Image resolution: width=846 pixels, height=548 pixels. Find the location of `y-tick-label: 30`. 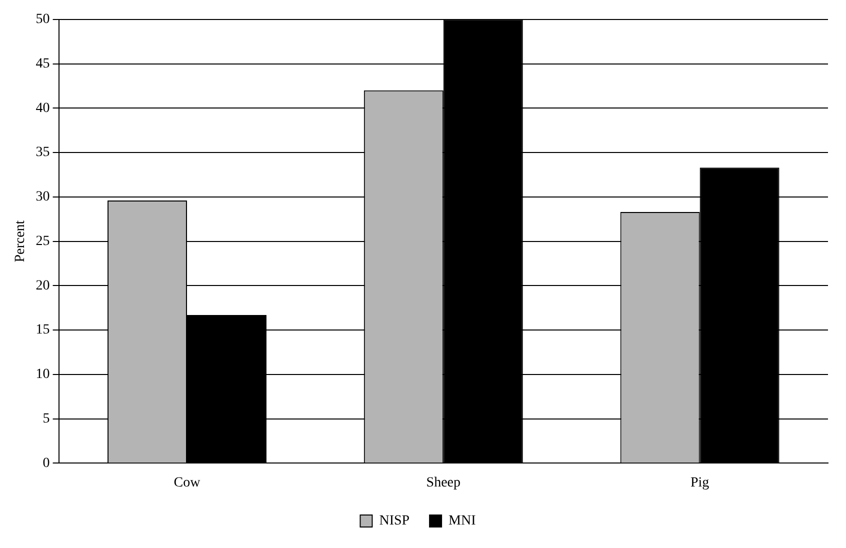

y-tick-label: 30 is located at coordinates (43, 197).